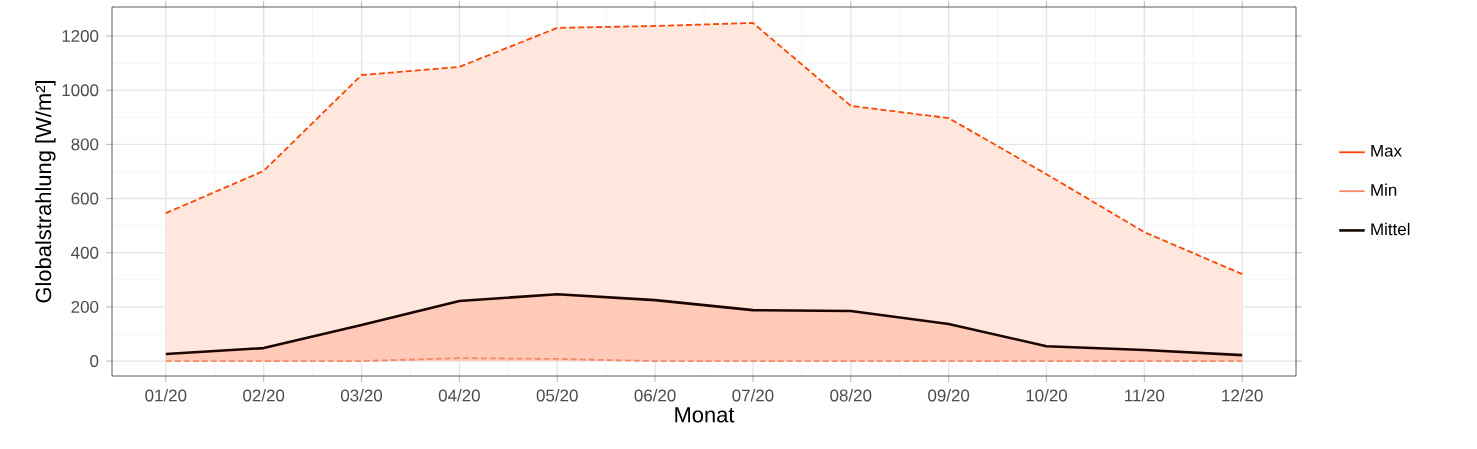  I want to click on x-tick-label: 07/20, so click(753, 395).